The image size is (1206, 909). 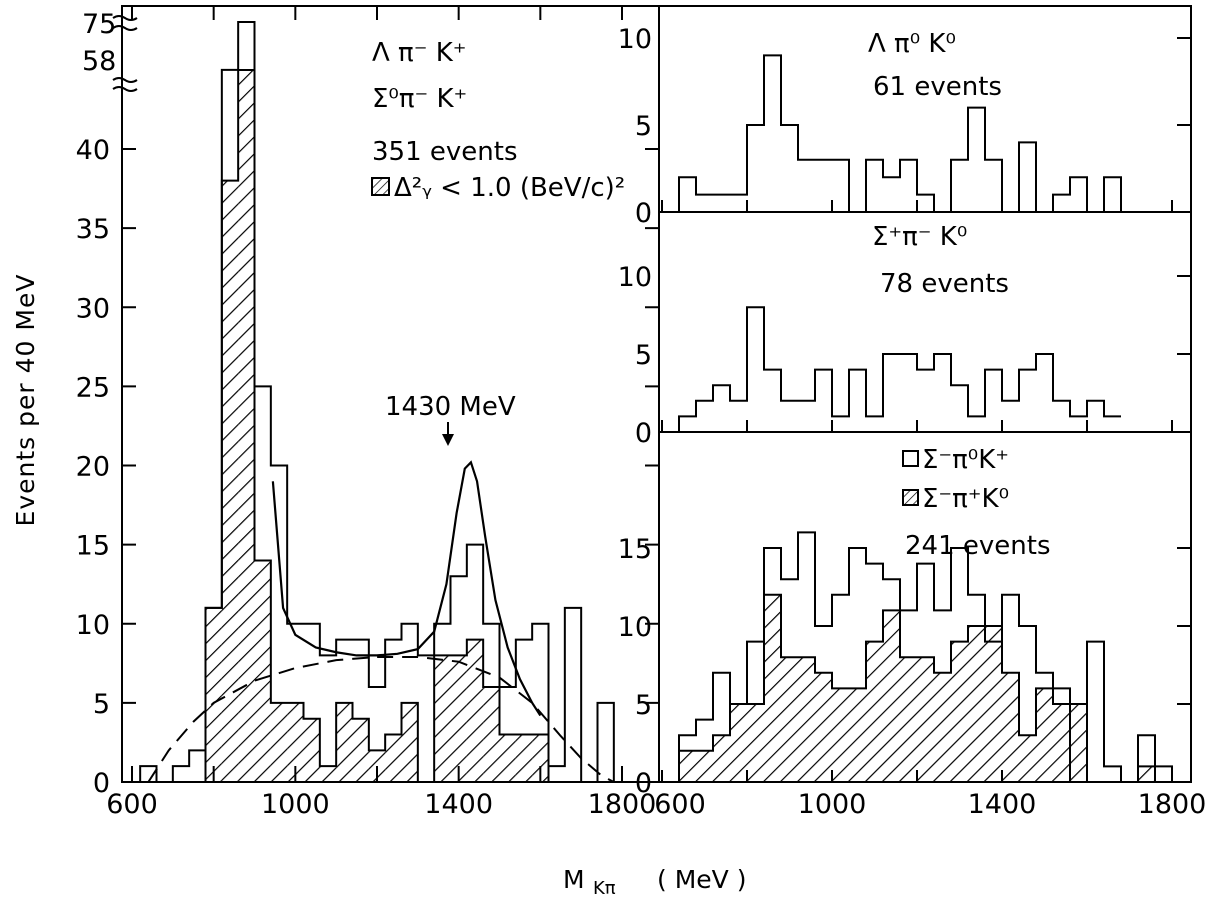 I want to click on rb-legend-hatched: Σ⁻π⁺K⁰, so click(x=955, y=499).